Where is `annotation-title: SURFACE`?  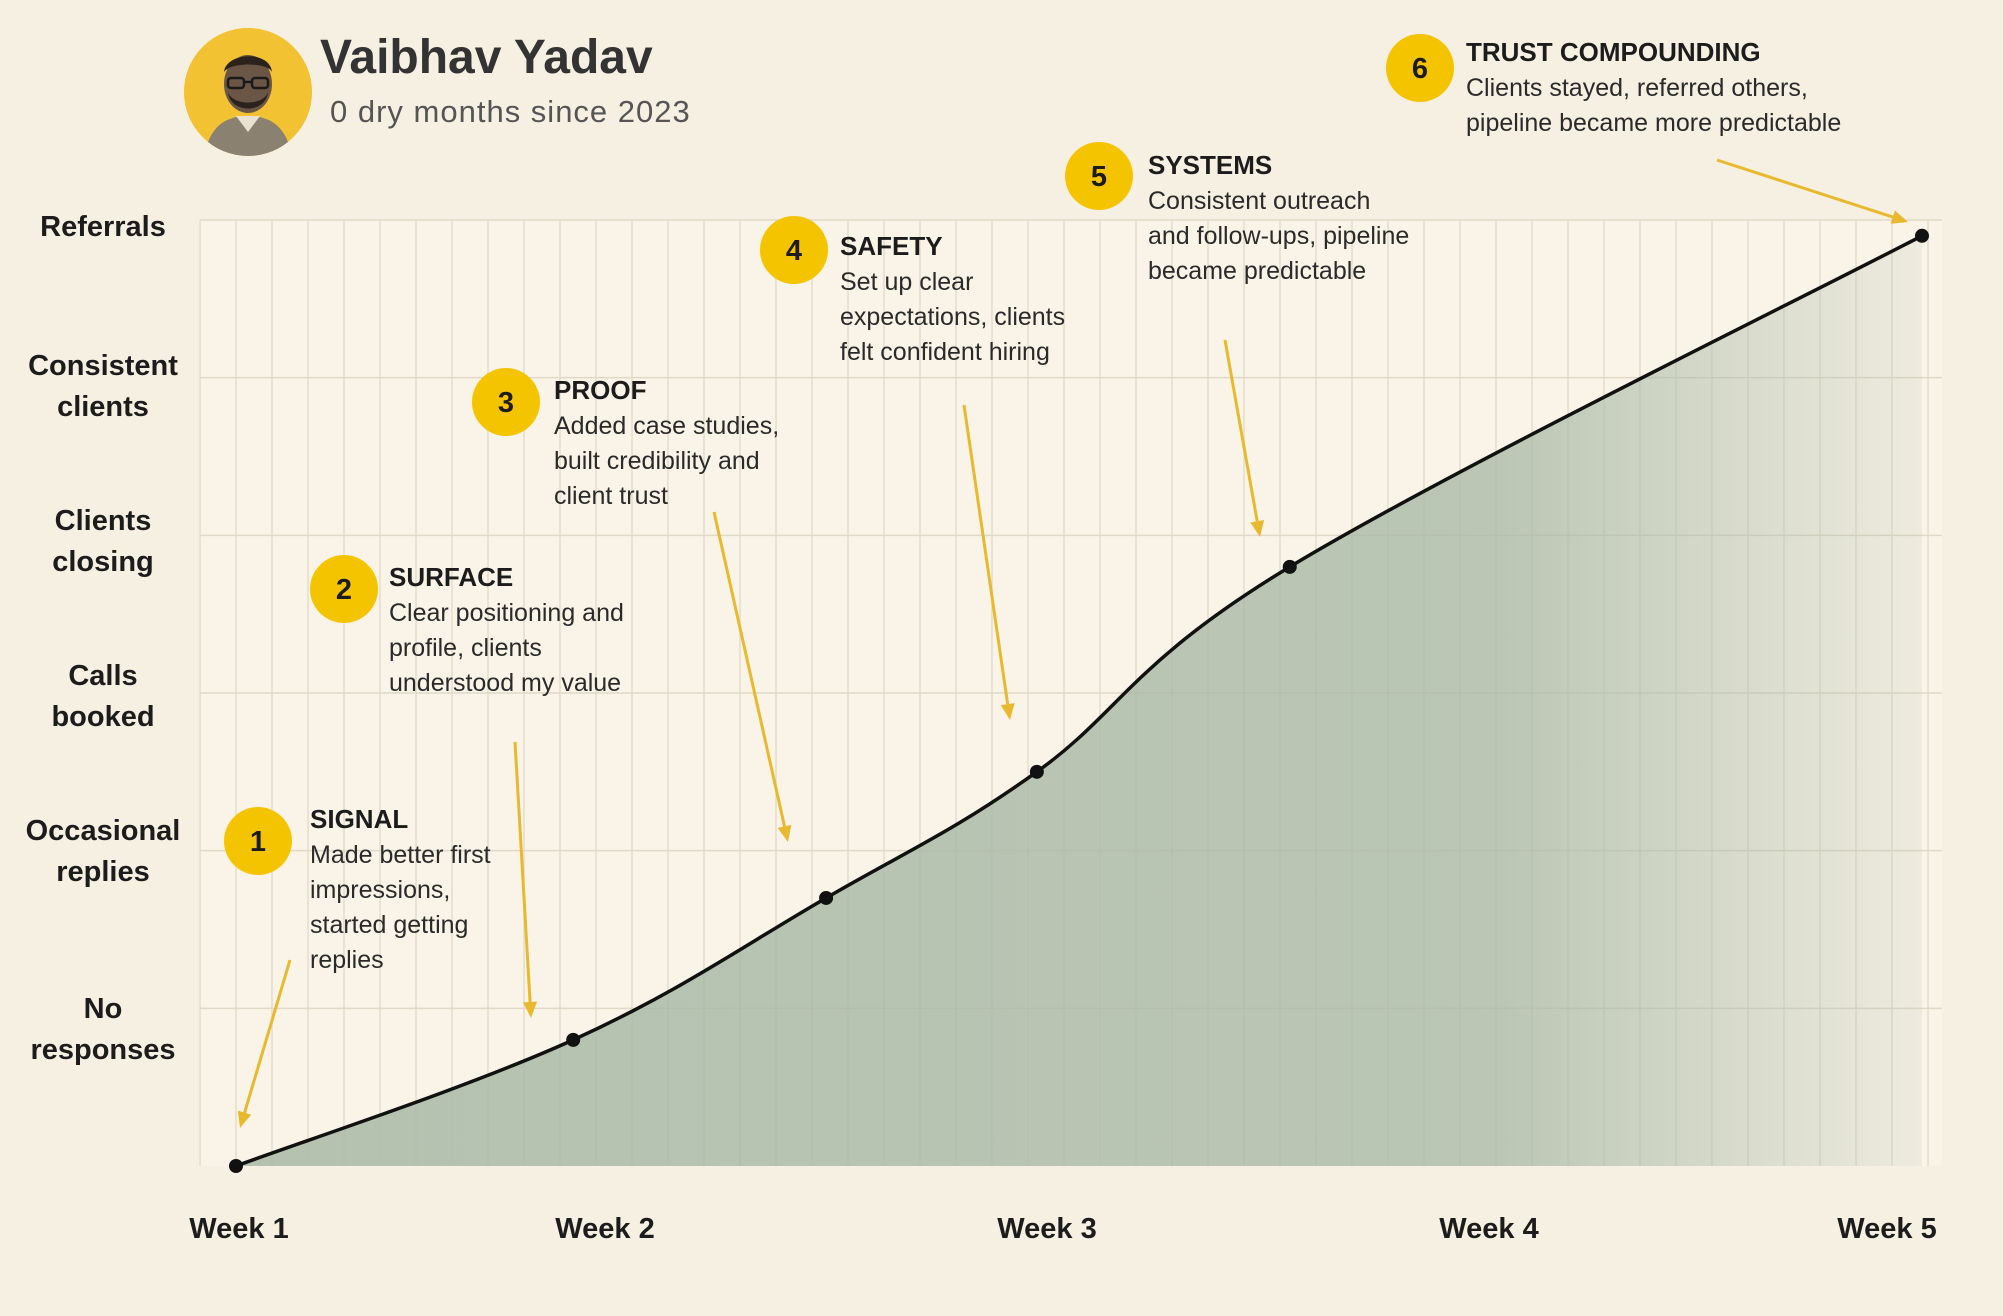 annotation-title: SURFACE is located at coordinates (451, 577).